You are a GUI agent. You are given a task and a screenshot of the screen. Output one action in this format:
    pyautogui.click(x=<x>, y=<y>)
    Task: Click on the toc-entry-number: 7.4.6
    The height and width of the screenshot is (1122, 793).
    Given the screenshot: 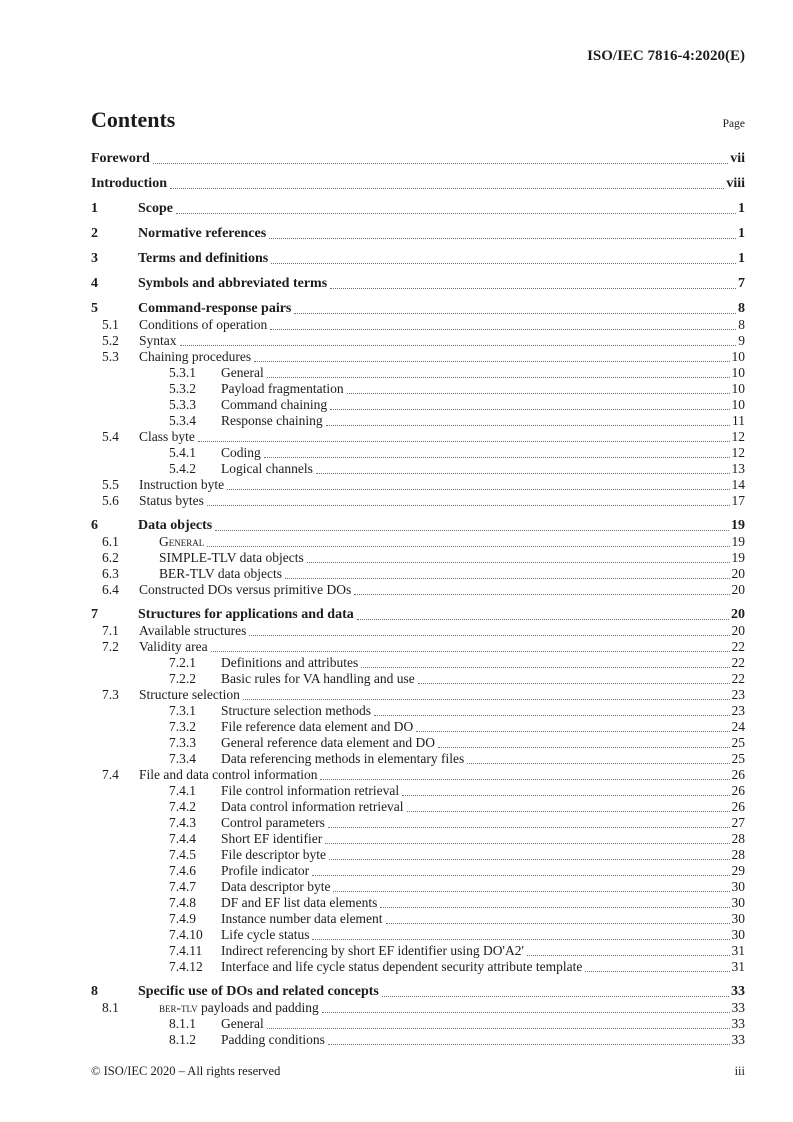 What is the action you would take?
    pyautogui.click(x=182, y=870)
    